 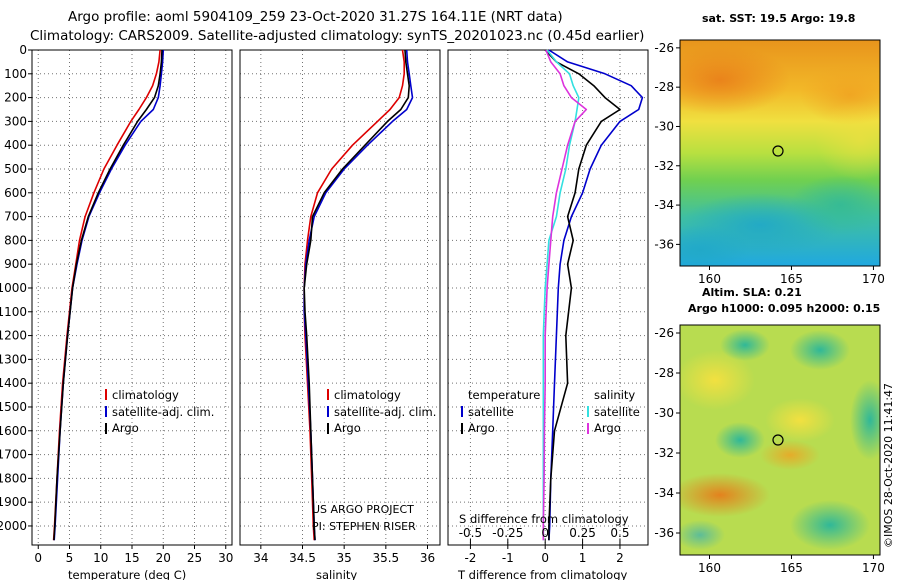 I want to click on credit-pi: PI: STEPHEN RISER, so click(x=364, y=526).